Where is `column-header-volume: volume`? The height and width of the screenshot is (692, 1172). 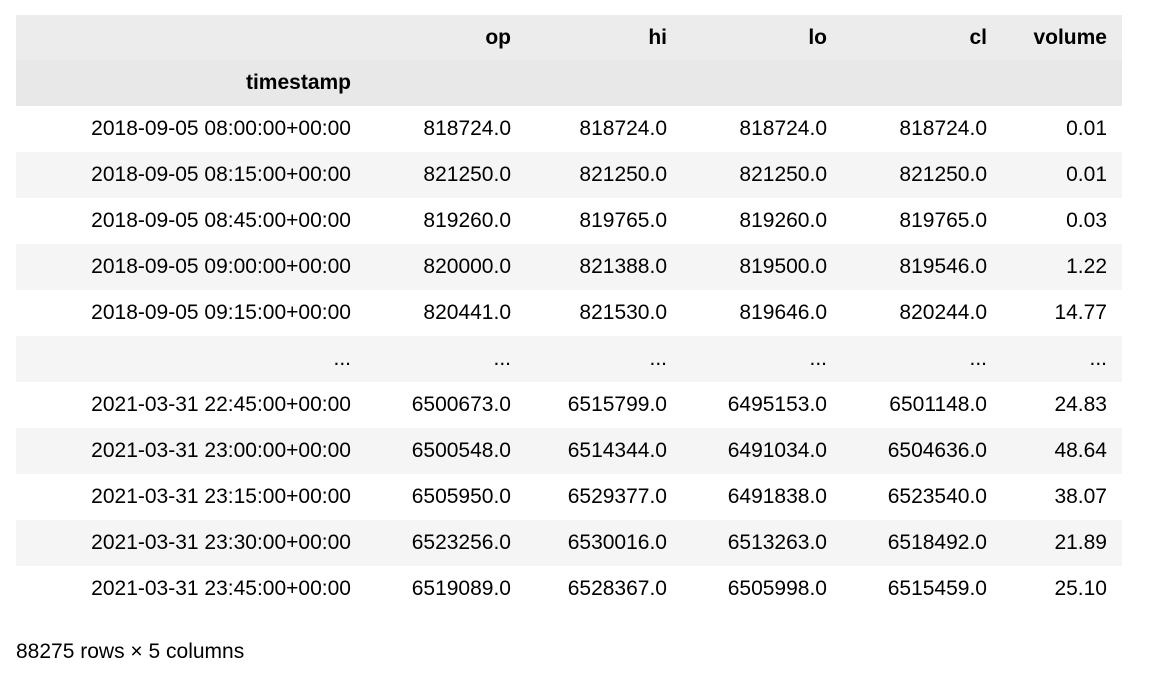
column-header-volume: volume is located at coordinates (1062, 37).